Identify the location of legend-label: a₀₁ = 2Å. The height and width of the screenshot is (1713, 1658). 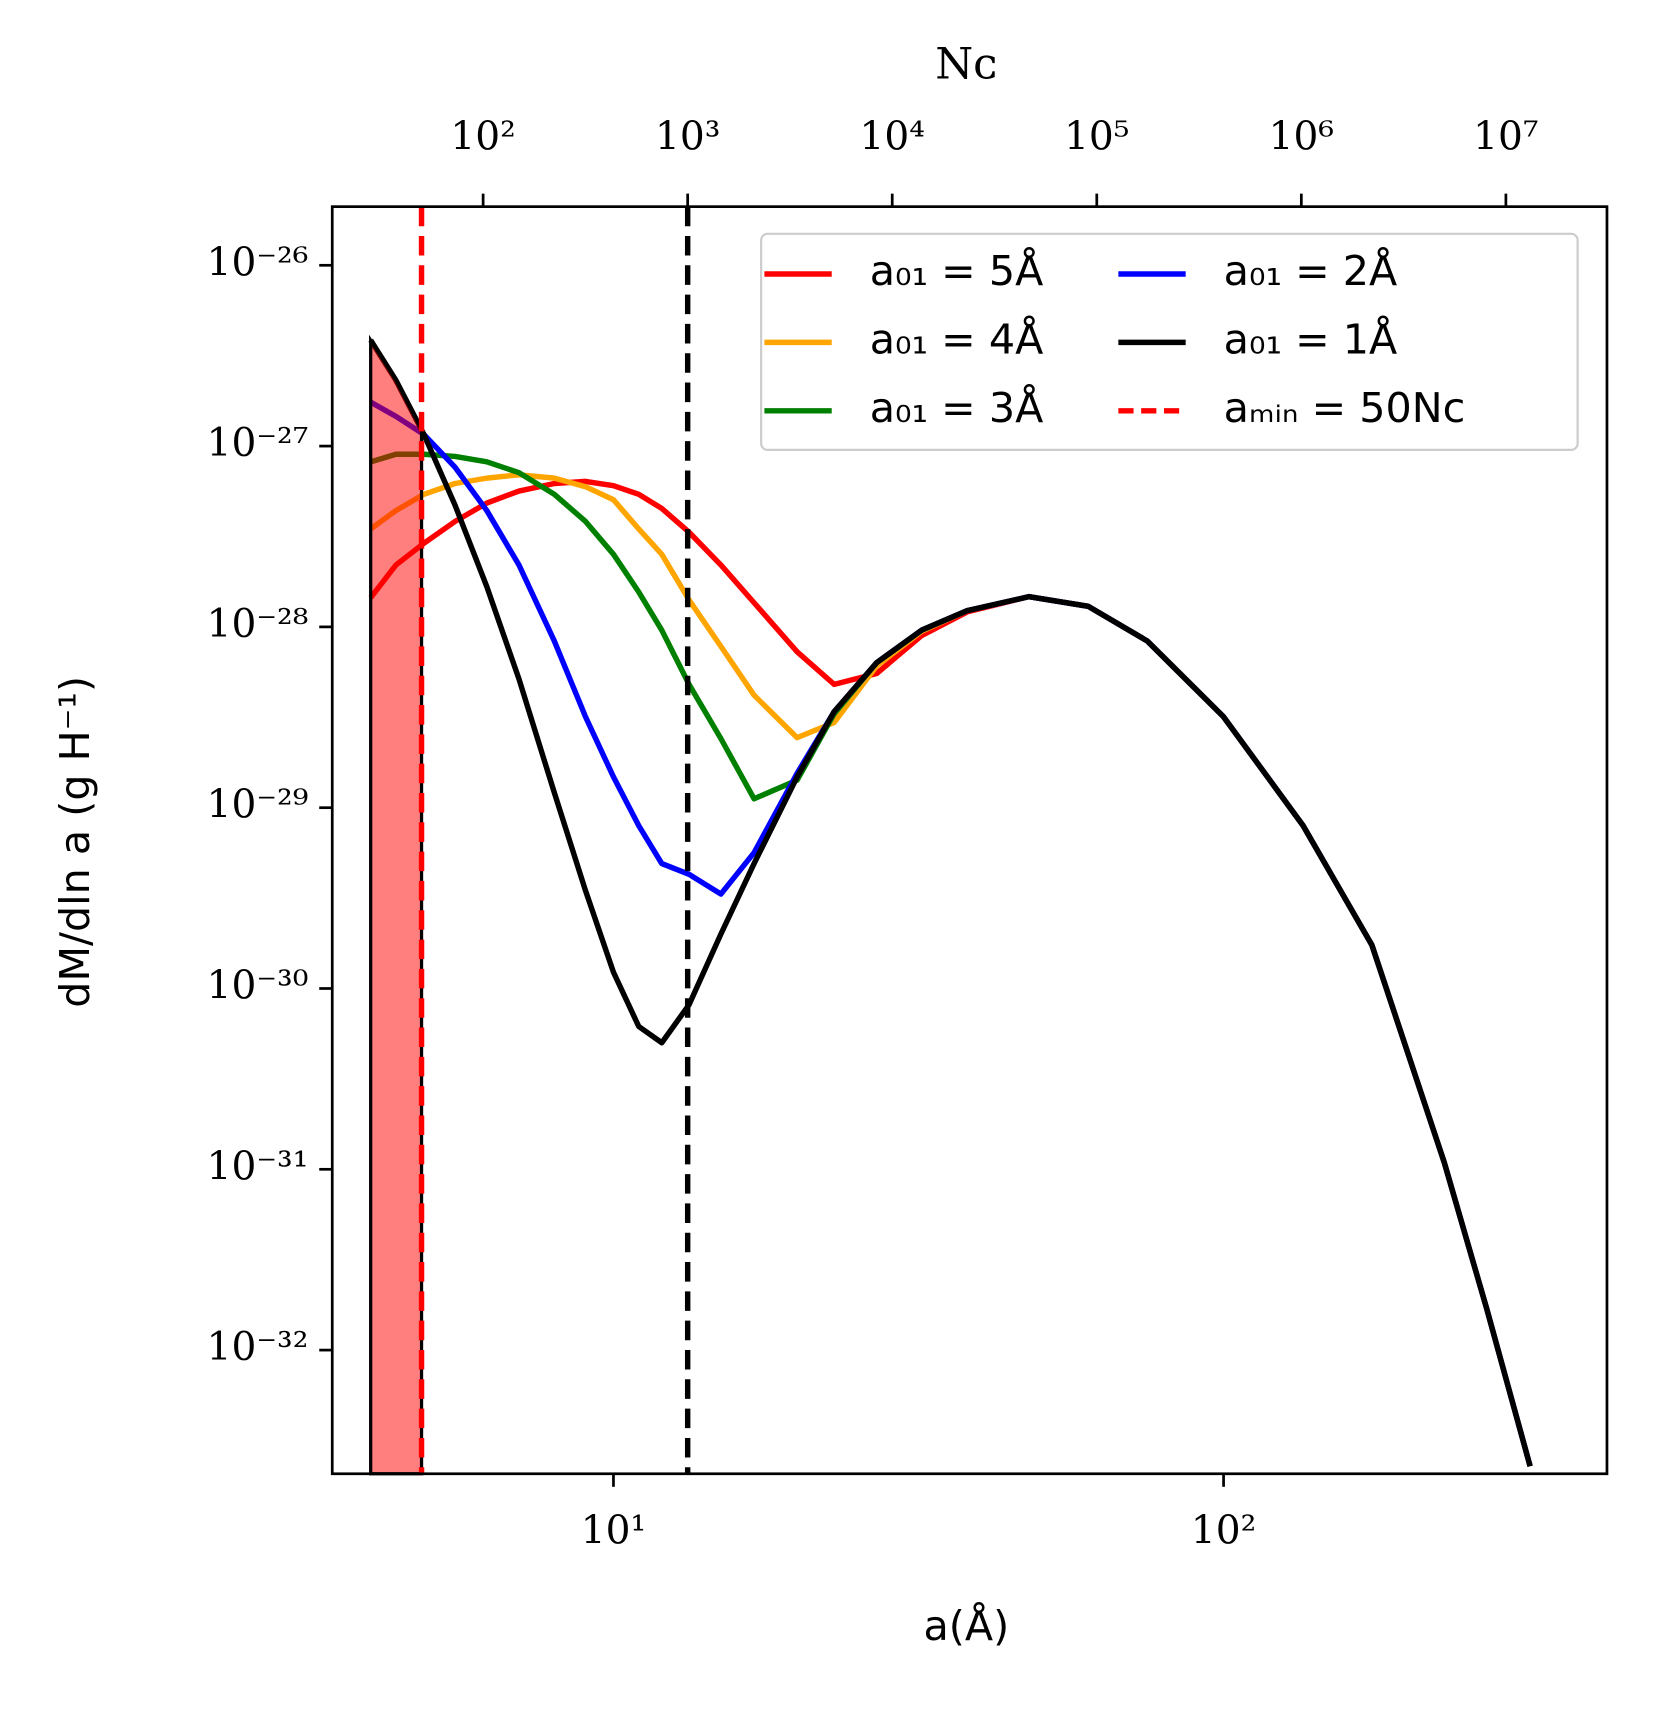
(1311, 271).